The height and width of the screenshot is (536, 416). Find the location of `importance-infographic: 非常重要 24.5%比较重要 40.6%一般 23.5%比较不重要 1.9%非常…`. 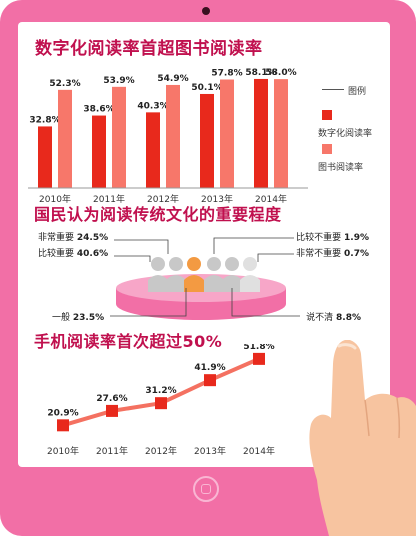

importance-infographic: 非常重要 24.5%比较重要 40.6%一般 23.5%比较不重要 1.9%非常… is located at coordinates (203, 277).